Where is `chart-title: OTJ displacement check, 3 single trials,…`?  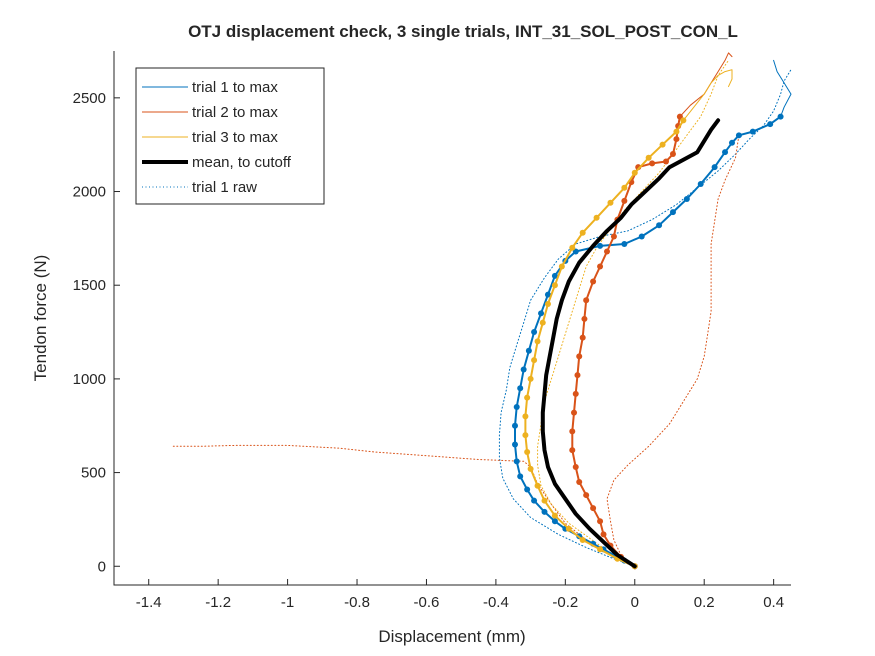 chart-title: OTJ displacement check, 3 single trials,… is located at coordinates (463, 31).